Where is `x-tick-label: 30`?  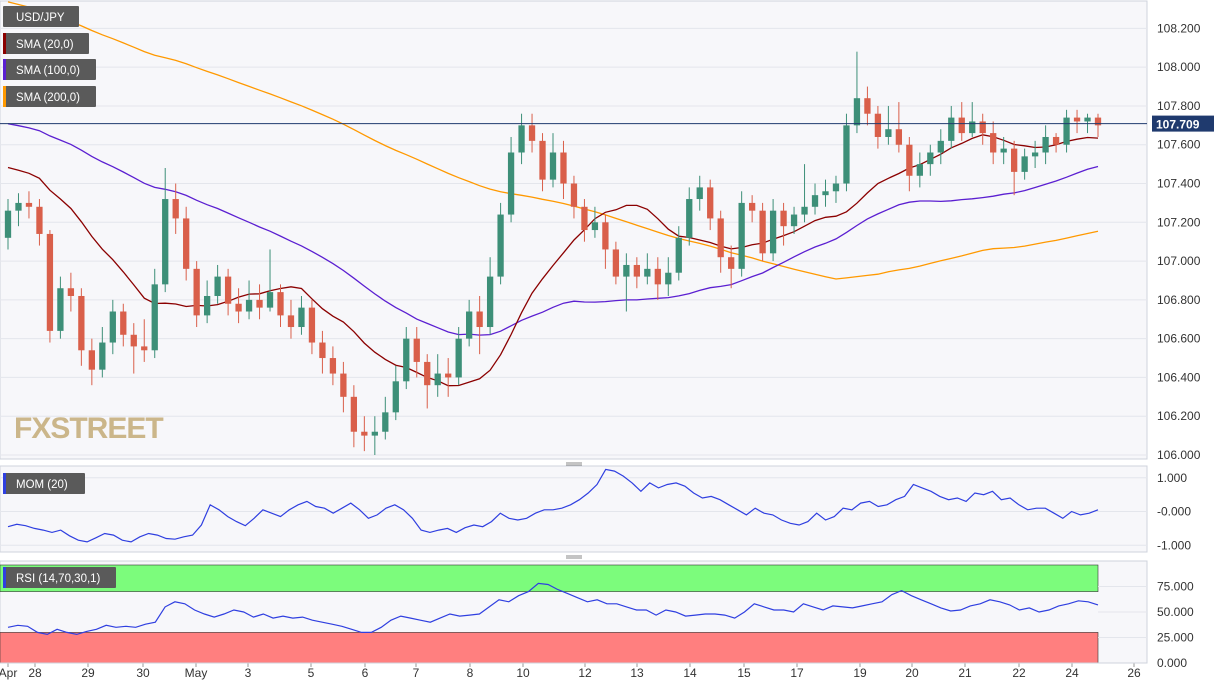 x-tick-label: 30 is located at coordinates (143, 673).